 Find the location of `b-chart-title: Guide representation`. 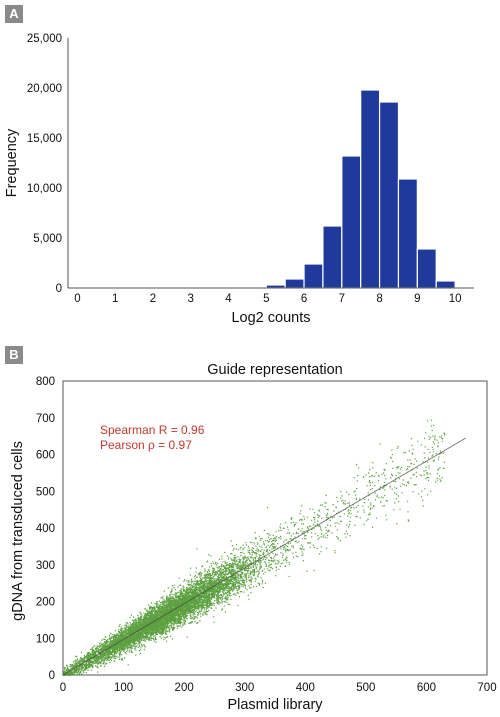

b-chart-title: Guide representation is located at coordinates (274, 370).